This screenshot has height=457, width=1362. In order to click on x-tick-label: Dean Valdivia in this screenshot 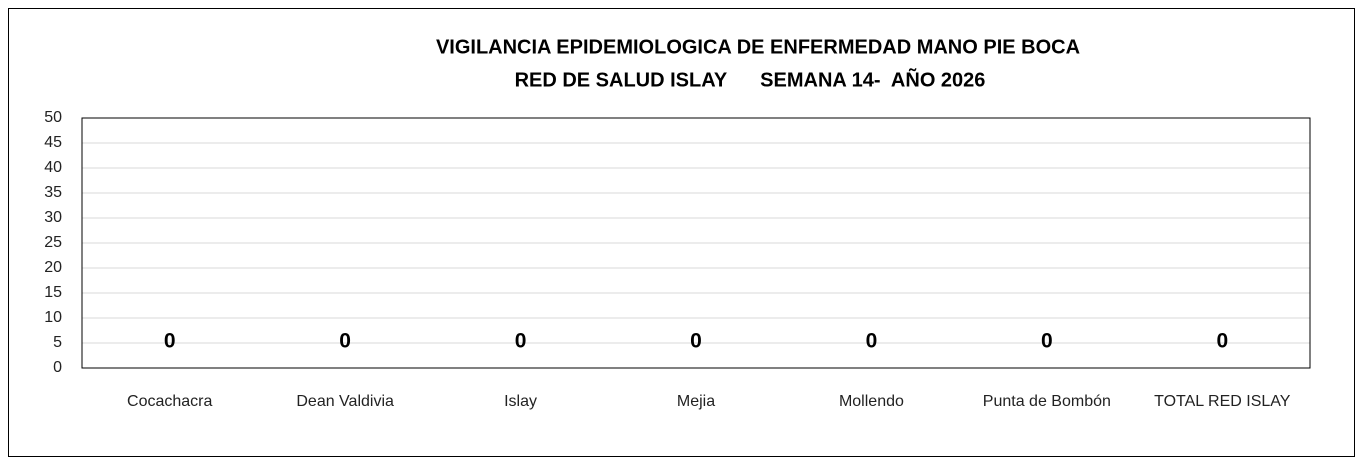, I will do `click(345, 401)`.